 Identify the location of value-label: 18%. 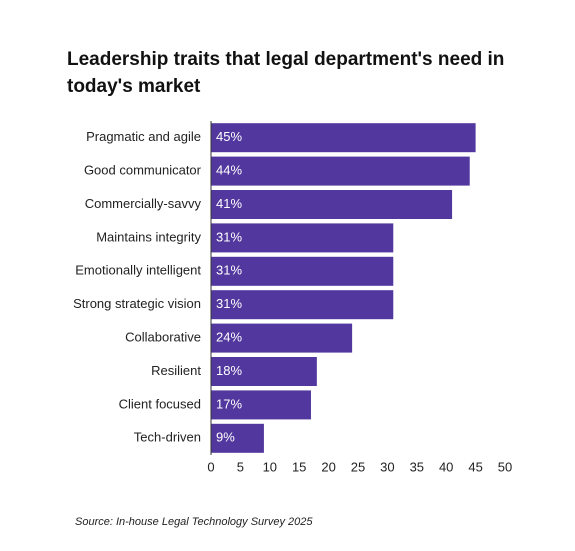
(229, 370).